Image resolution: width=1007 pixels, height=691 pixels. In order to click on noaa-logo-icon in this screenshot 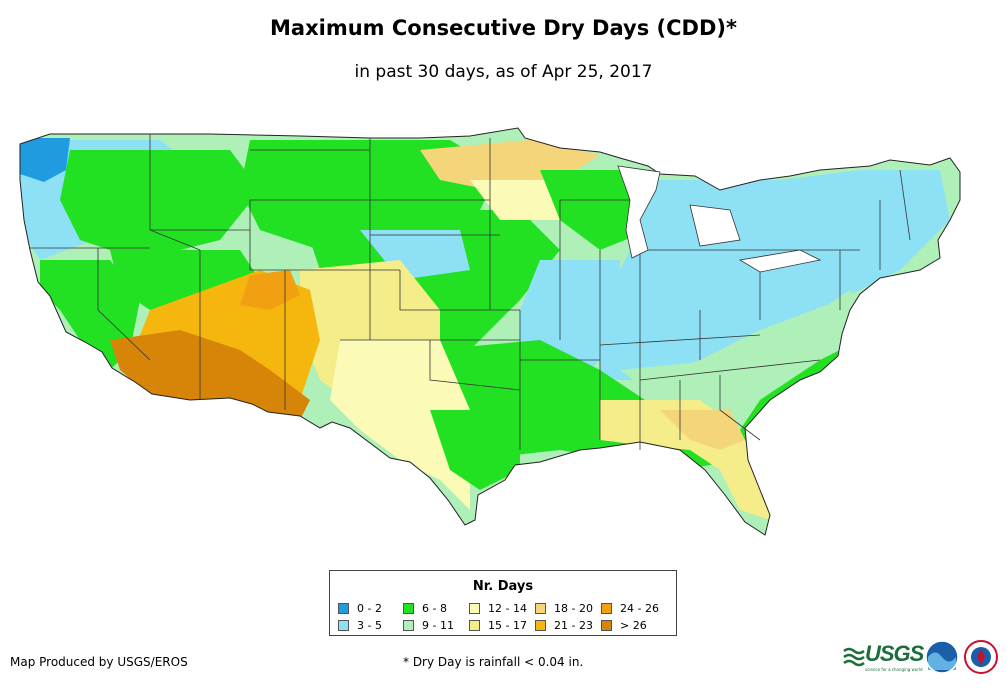, I will do `click(942, 657)`.